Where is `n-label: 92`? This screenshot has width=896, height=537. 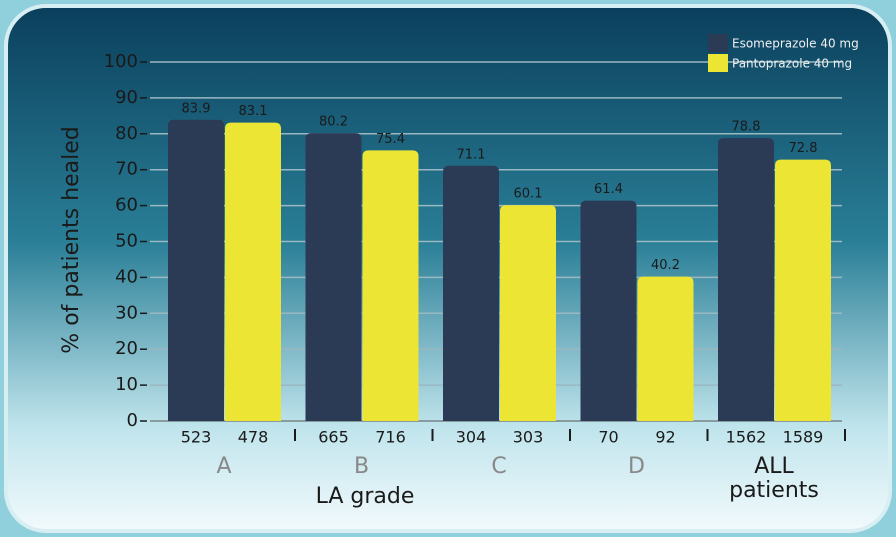 n-label: 92 is located at coordinates (665, 437).